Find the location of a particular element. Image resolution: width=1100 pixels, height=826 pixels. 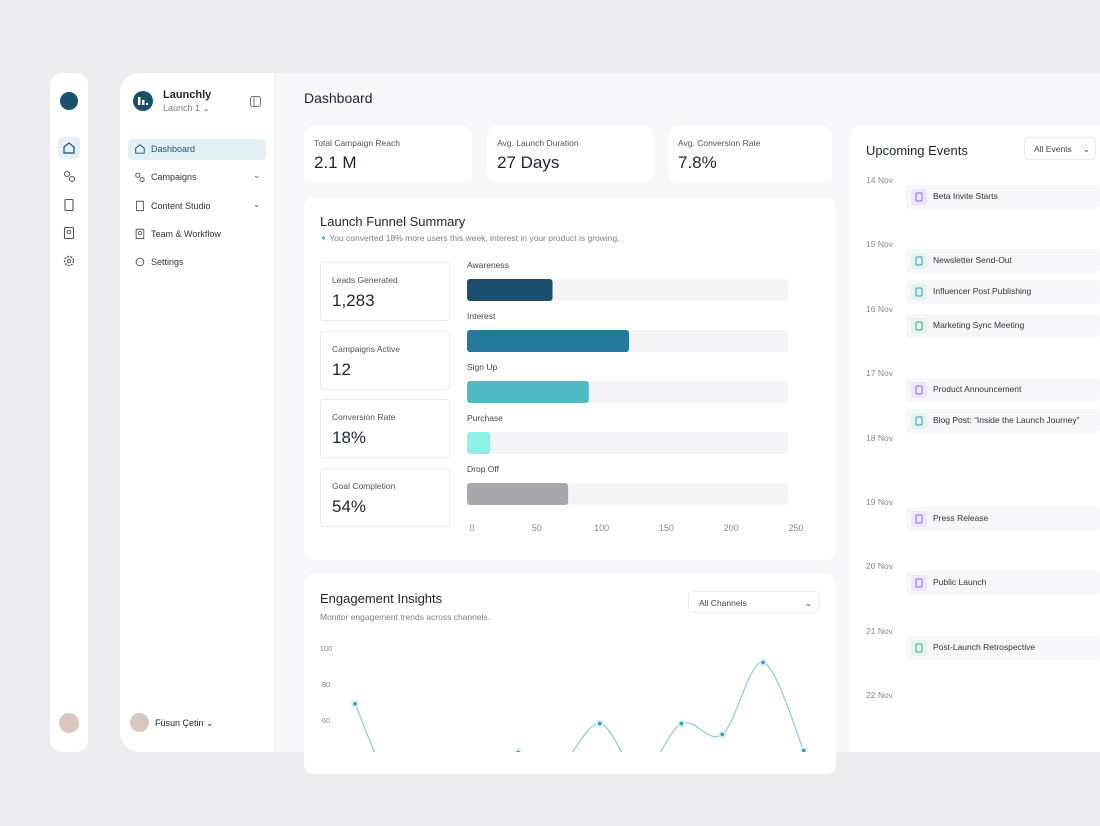

events-filter: All Events ⌄ is located at coordinates (1060, 148).